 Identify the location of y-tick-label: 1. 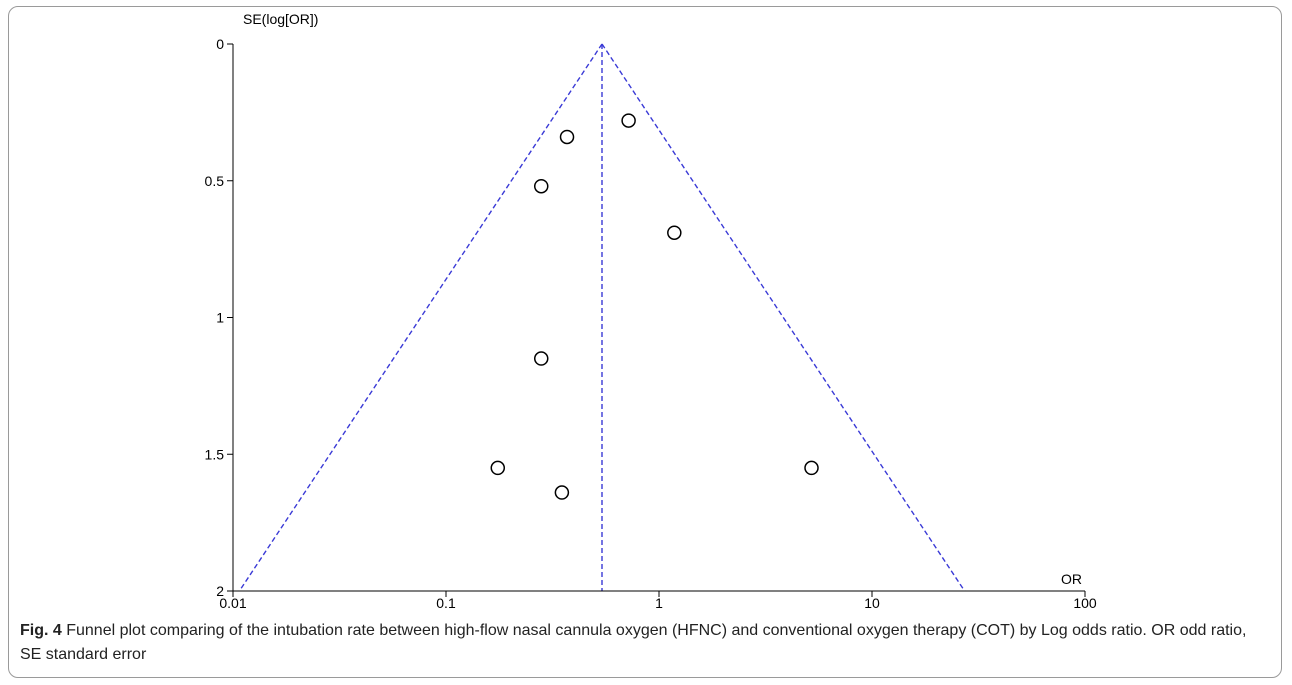
(220, 318).